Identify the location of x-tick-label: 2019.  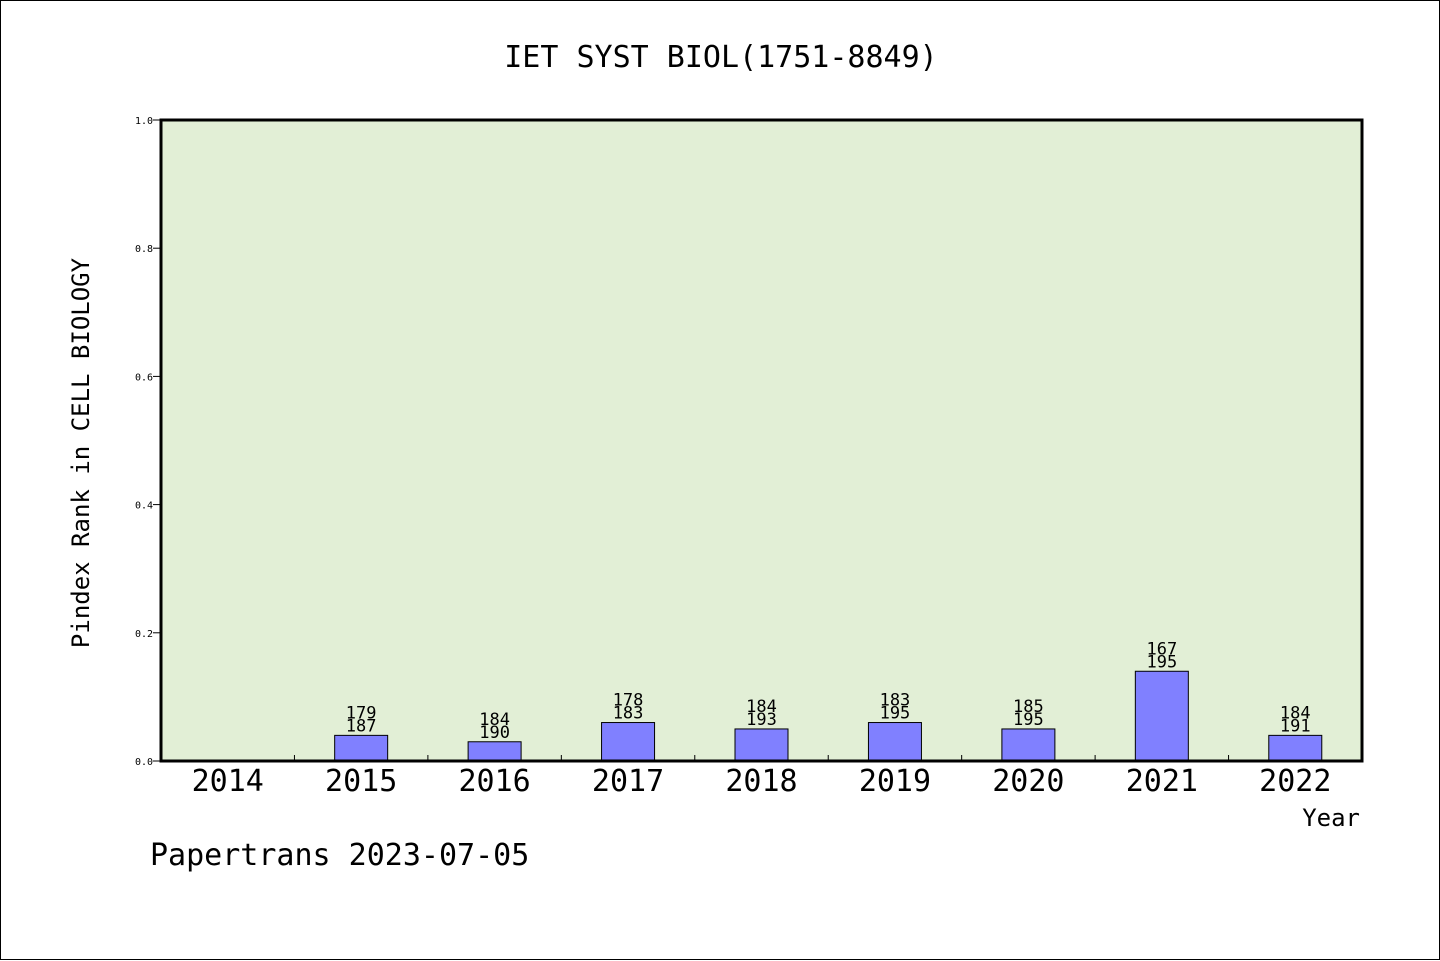
(895, 781).